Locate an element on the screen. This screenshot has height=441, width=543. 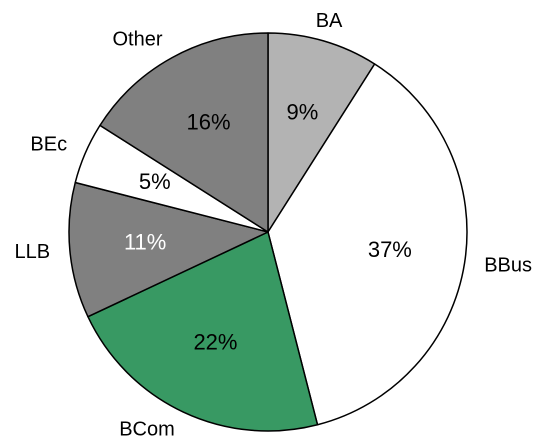
category-label: LLB is located at coordinates (32, 252).